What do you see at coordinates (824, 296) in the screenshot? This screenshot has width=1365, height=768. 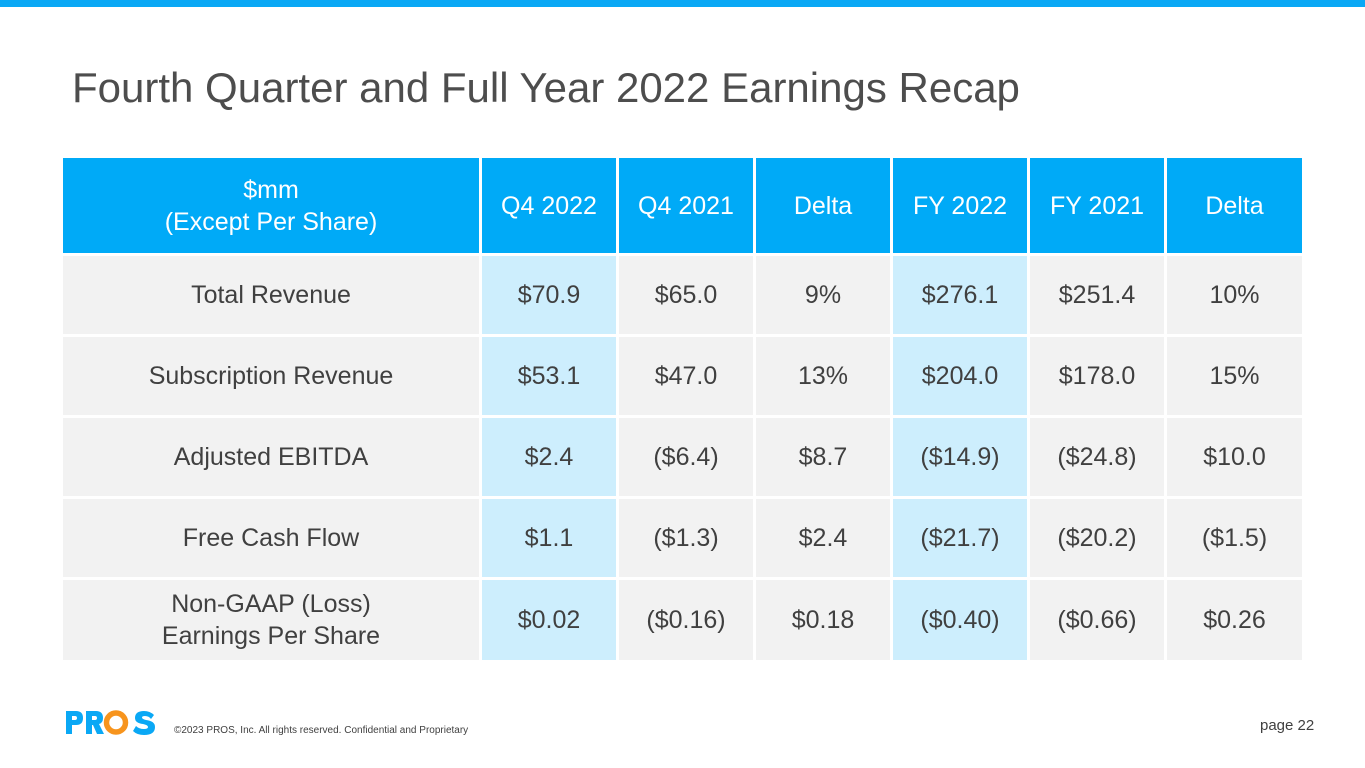 I see `cell-q4-delta: 9%` at bounding box center [824, 296].